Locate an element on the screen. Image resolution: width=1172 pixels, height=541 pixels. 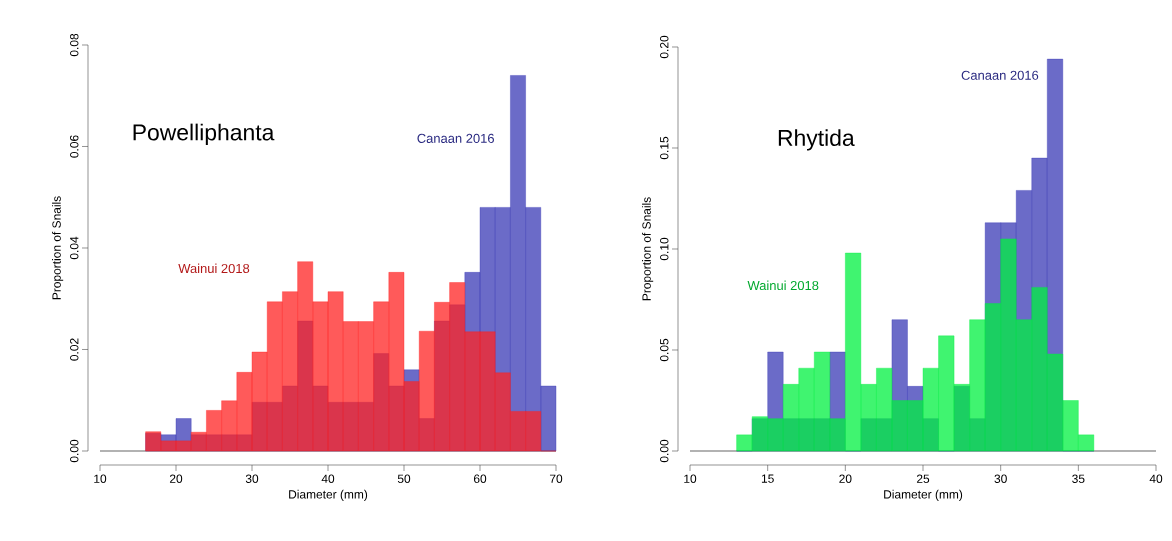
text: Rhytida is located at coordinates (816, 140).